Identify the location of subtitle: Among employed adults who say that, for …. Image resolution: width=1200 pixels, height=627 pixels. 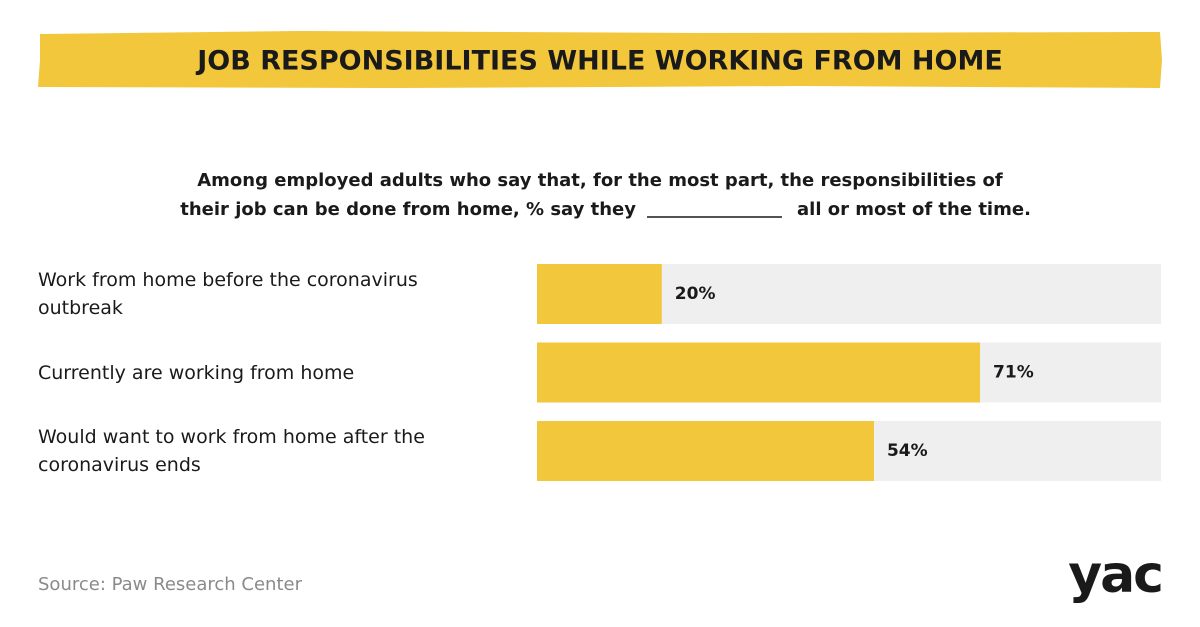
(600, 180).